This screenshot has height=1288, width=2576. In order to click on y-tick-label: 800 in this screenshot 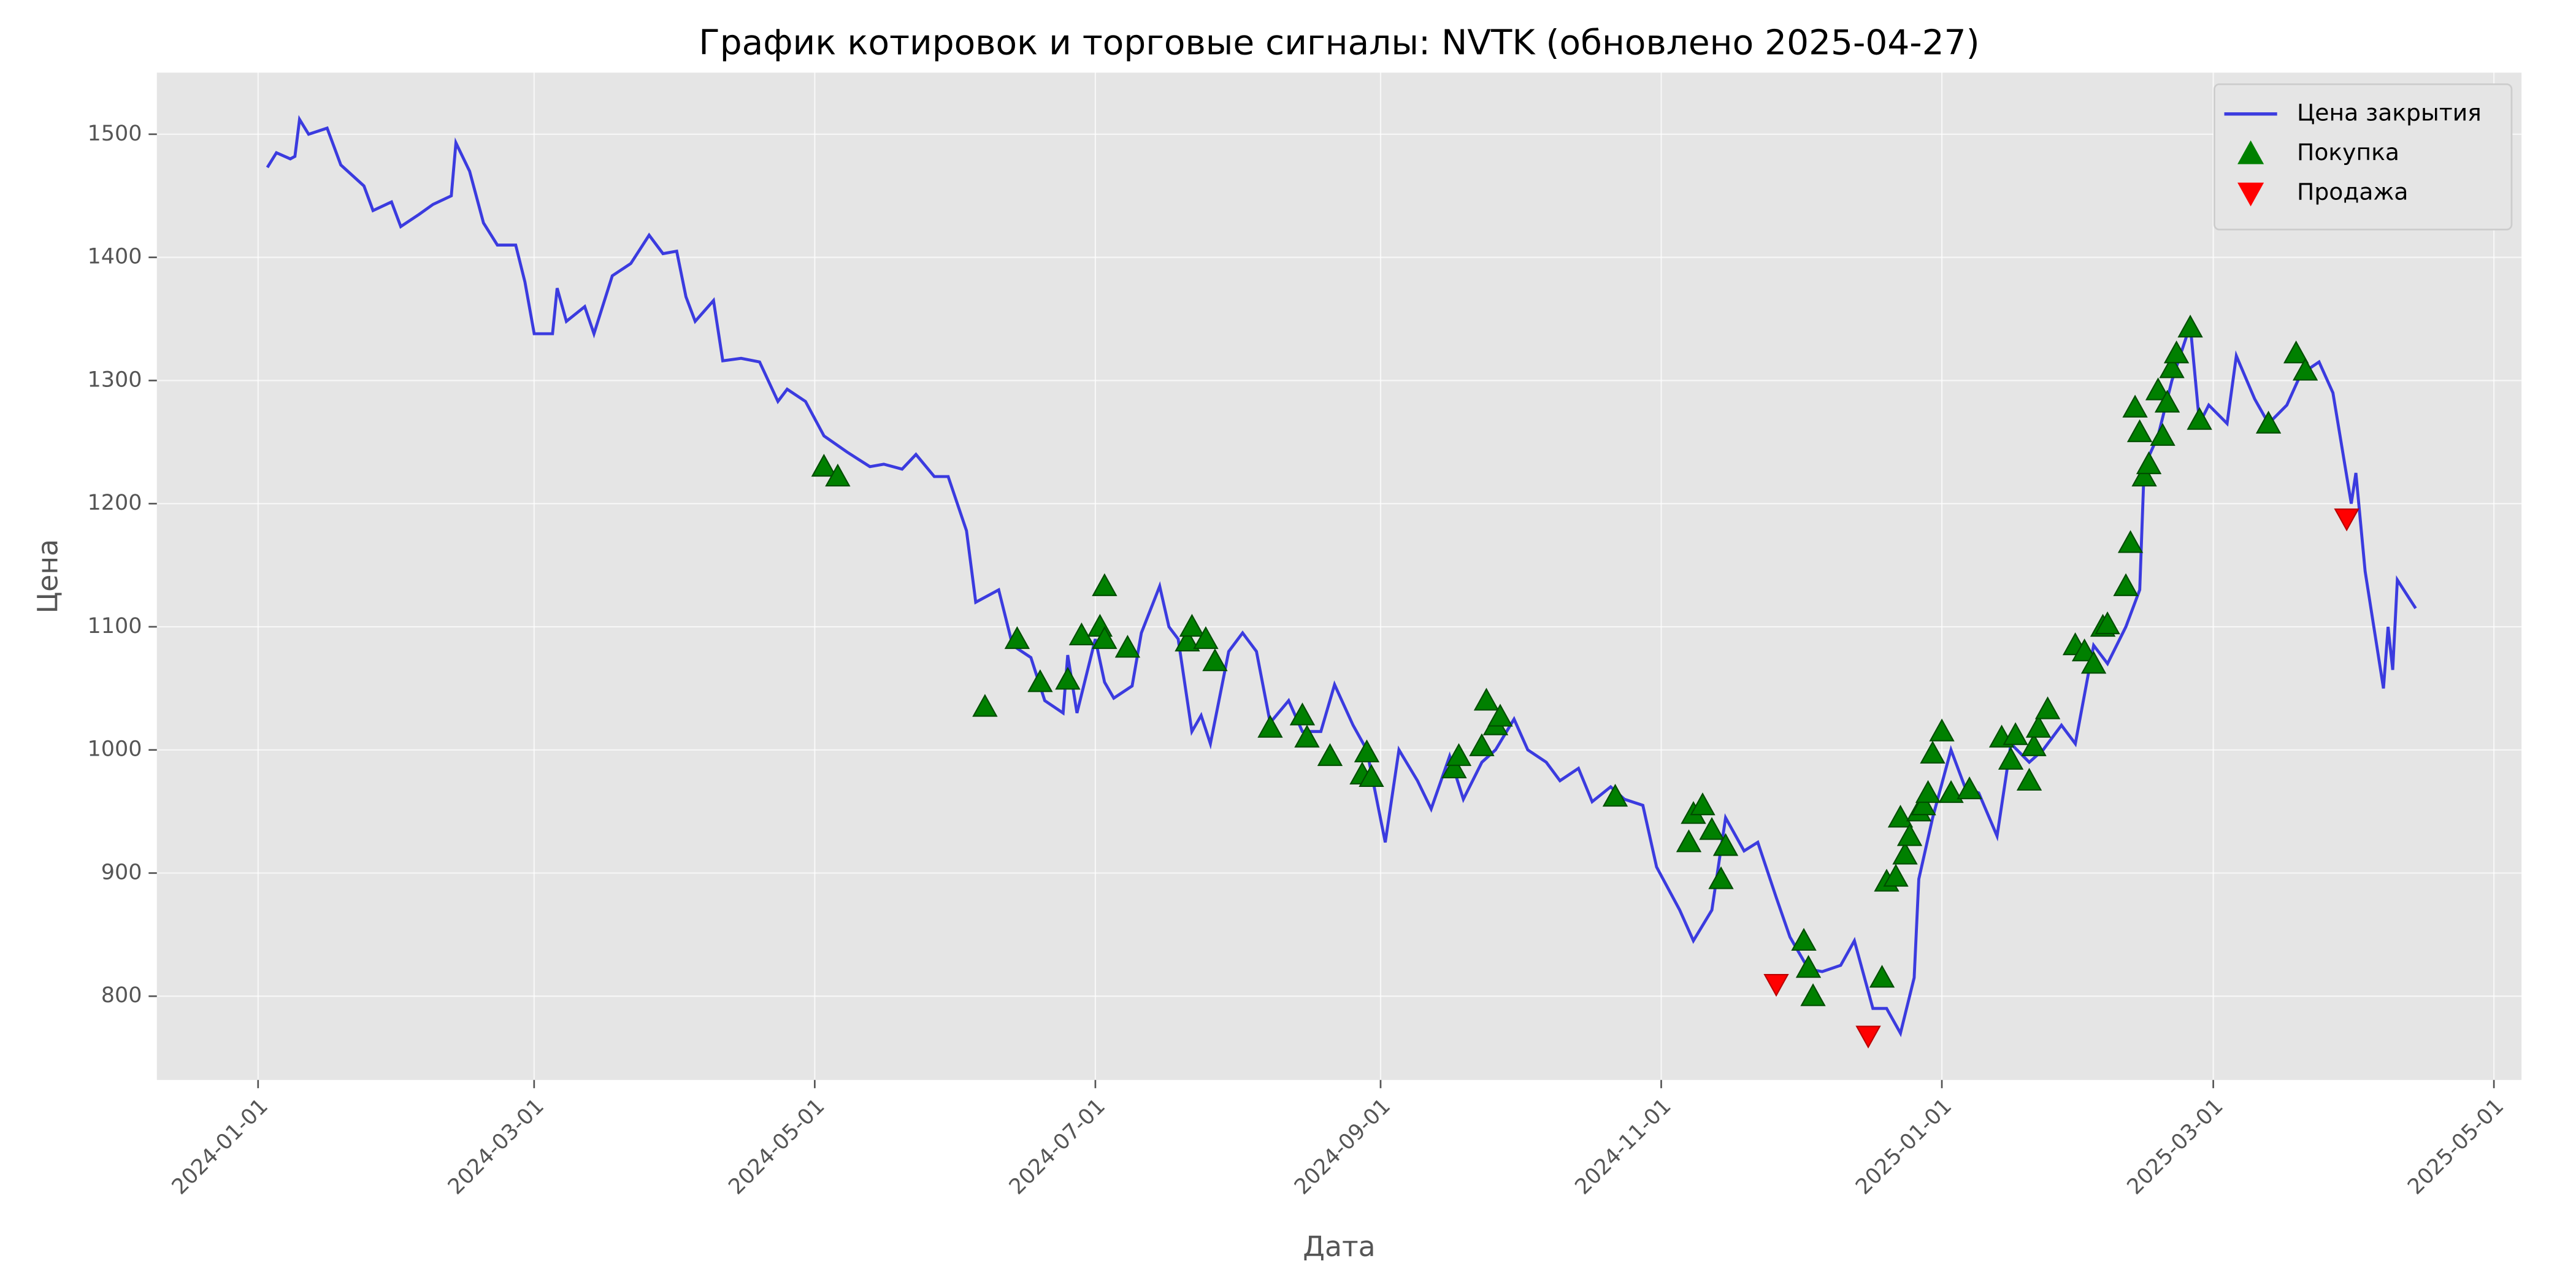, I will do `click(121, 995)`.